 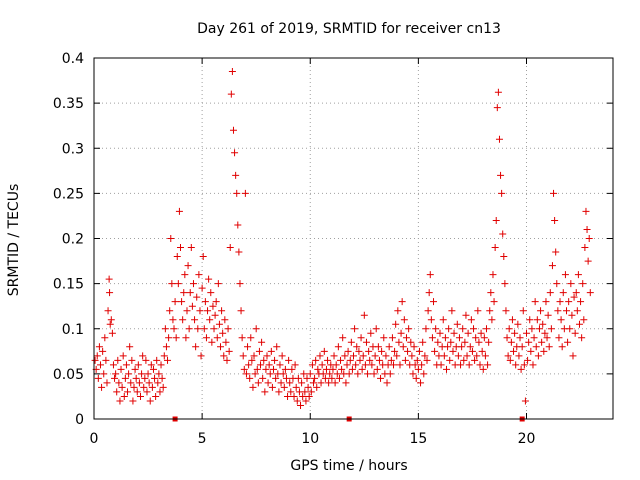 What do you see at coordinates (68, 104) in the screenshot?
I see `y-tick-label: 0.35` at bounding box center [68, 104].